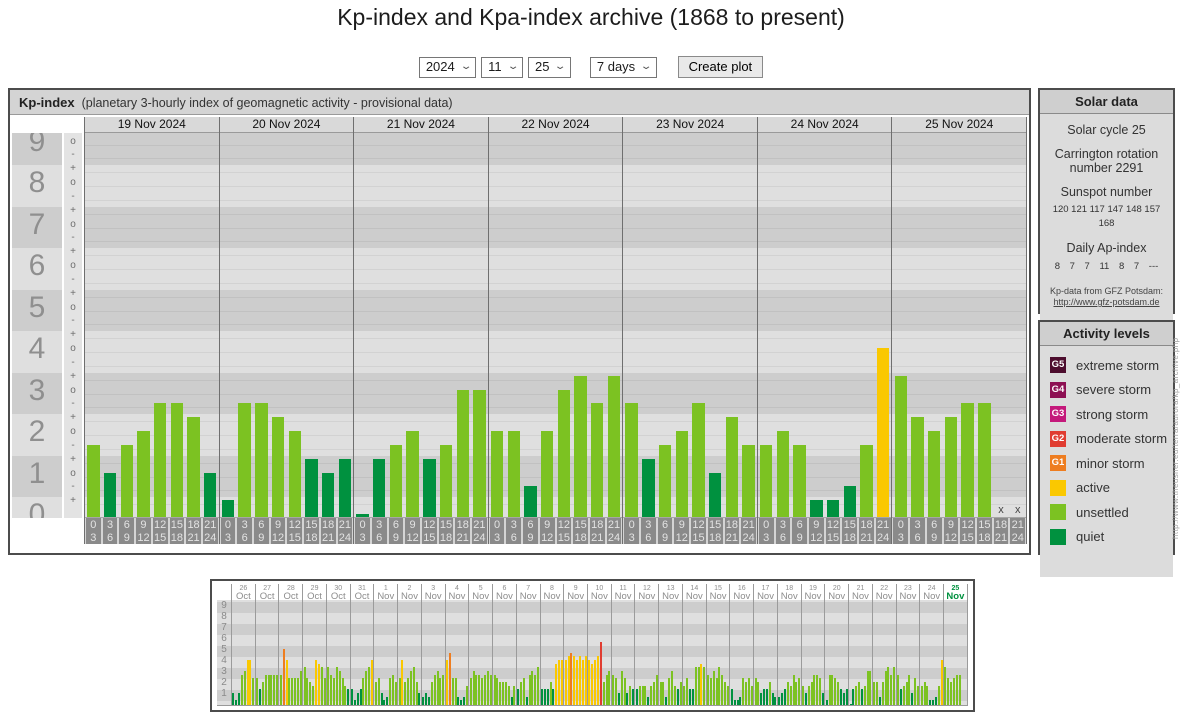 This screenshot has width=1182, height=714. I want to click on range-select: 7 days ⌄, so click(623, 67).